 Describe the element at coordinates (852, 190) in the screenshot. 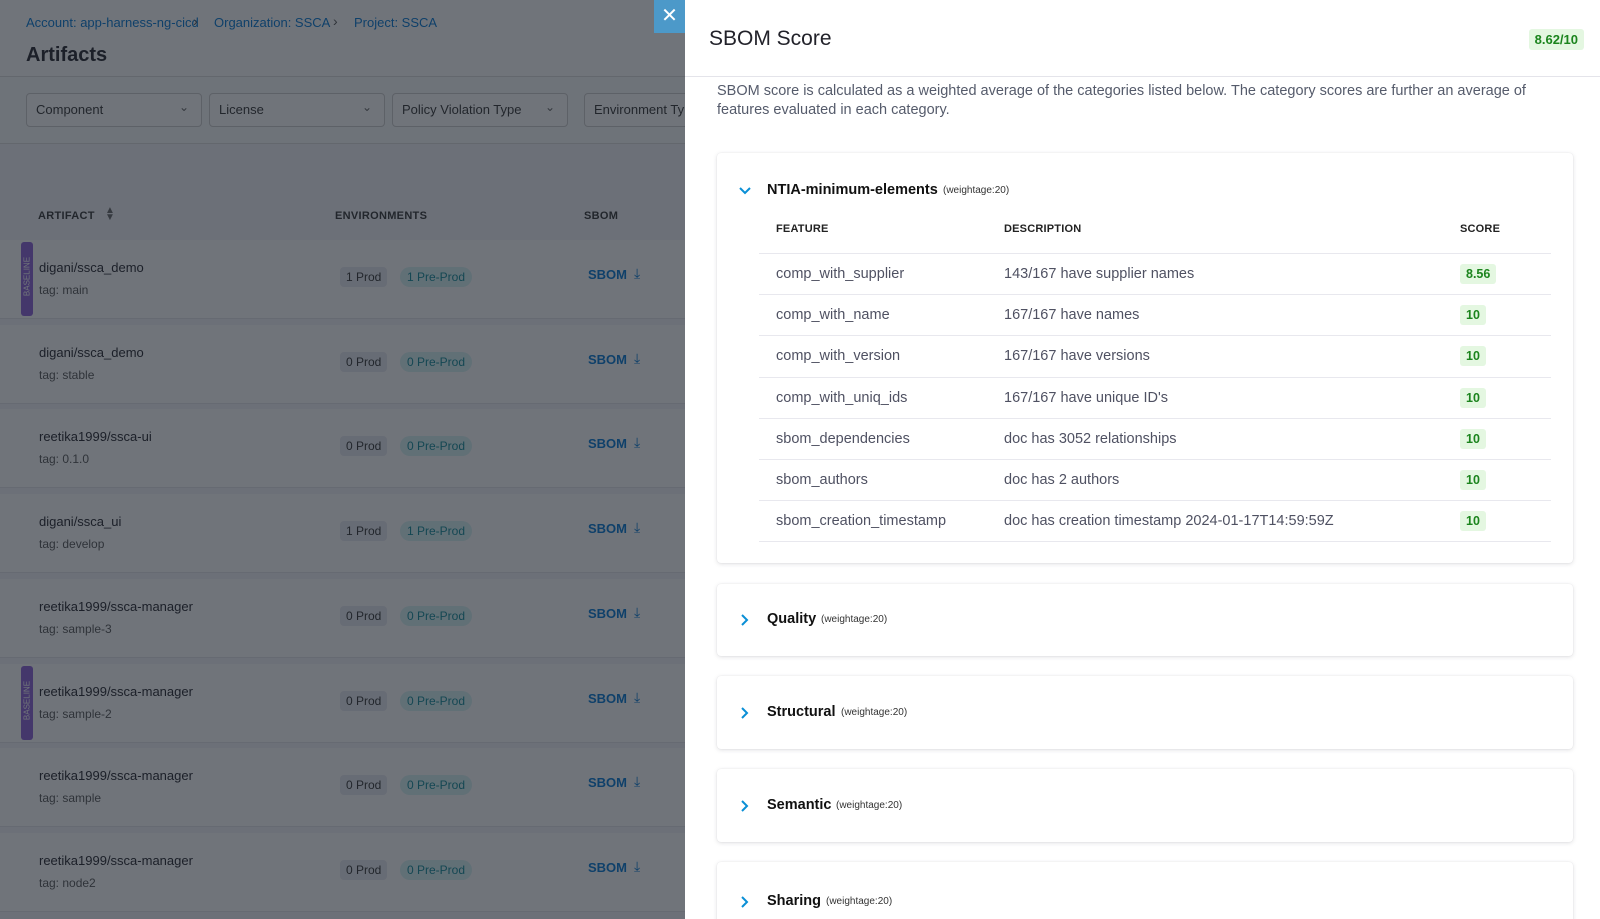

I see `category-name: NTIA-minimum-elements` at that location.